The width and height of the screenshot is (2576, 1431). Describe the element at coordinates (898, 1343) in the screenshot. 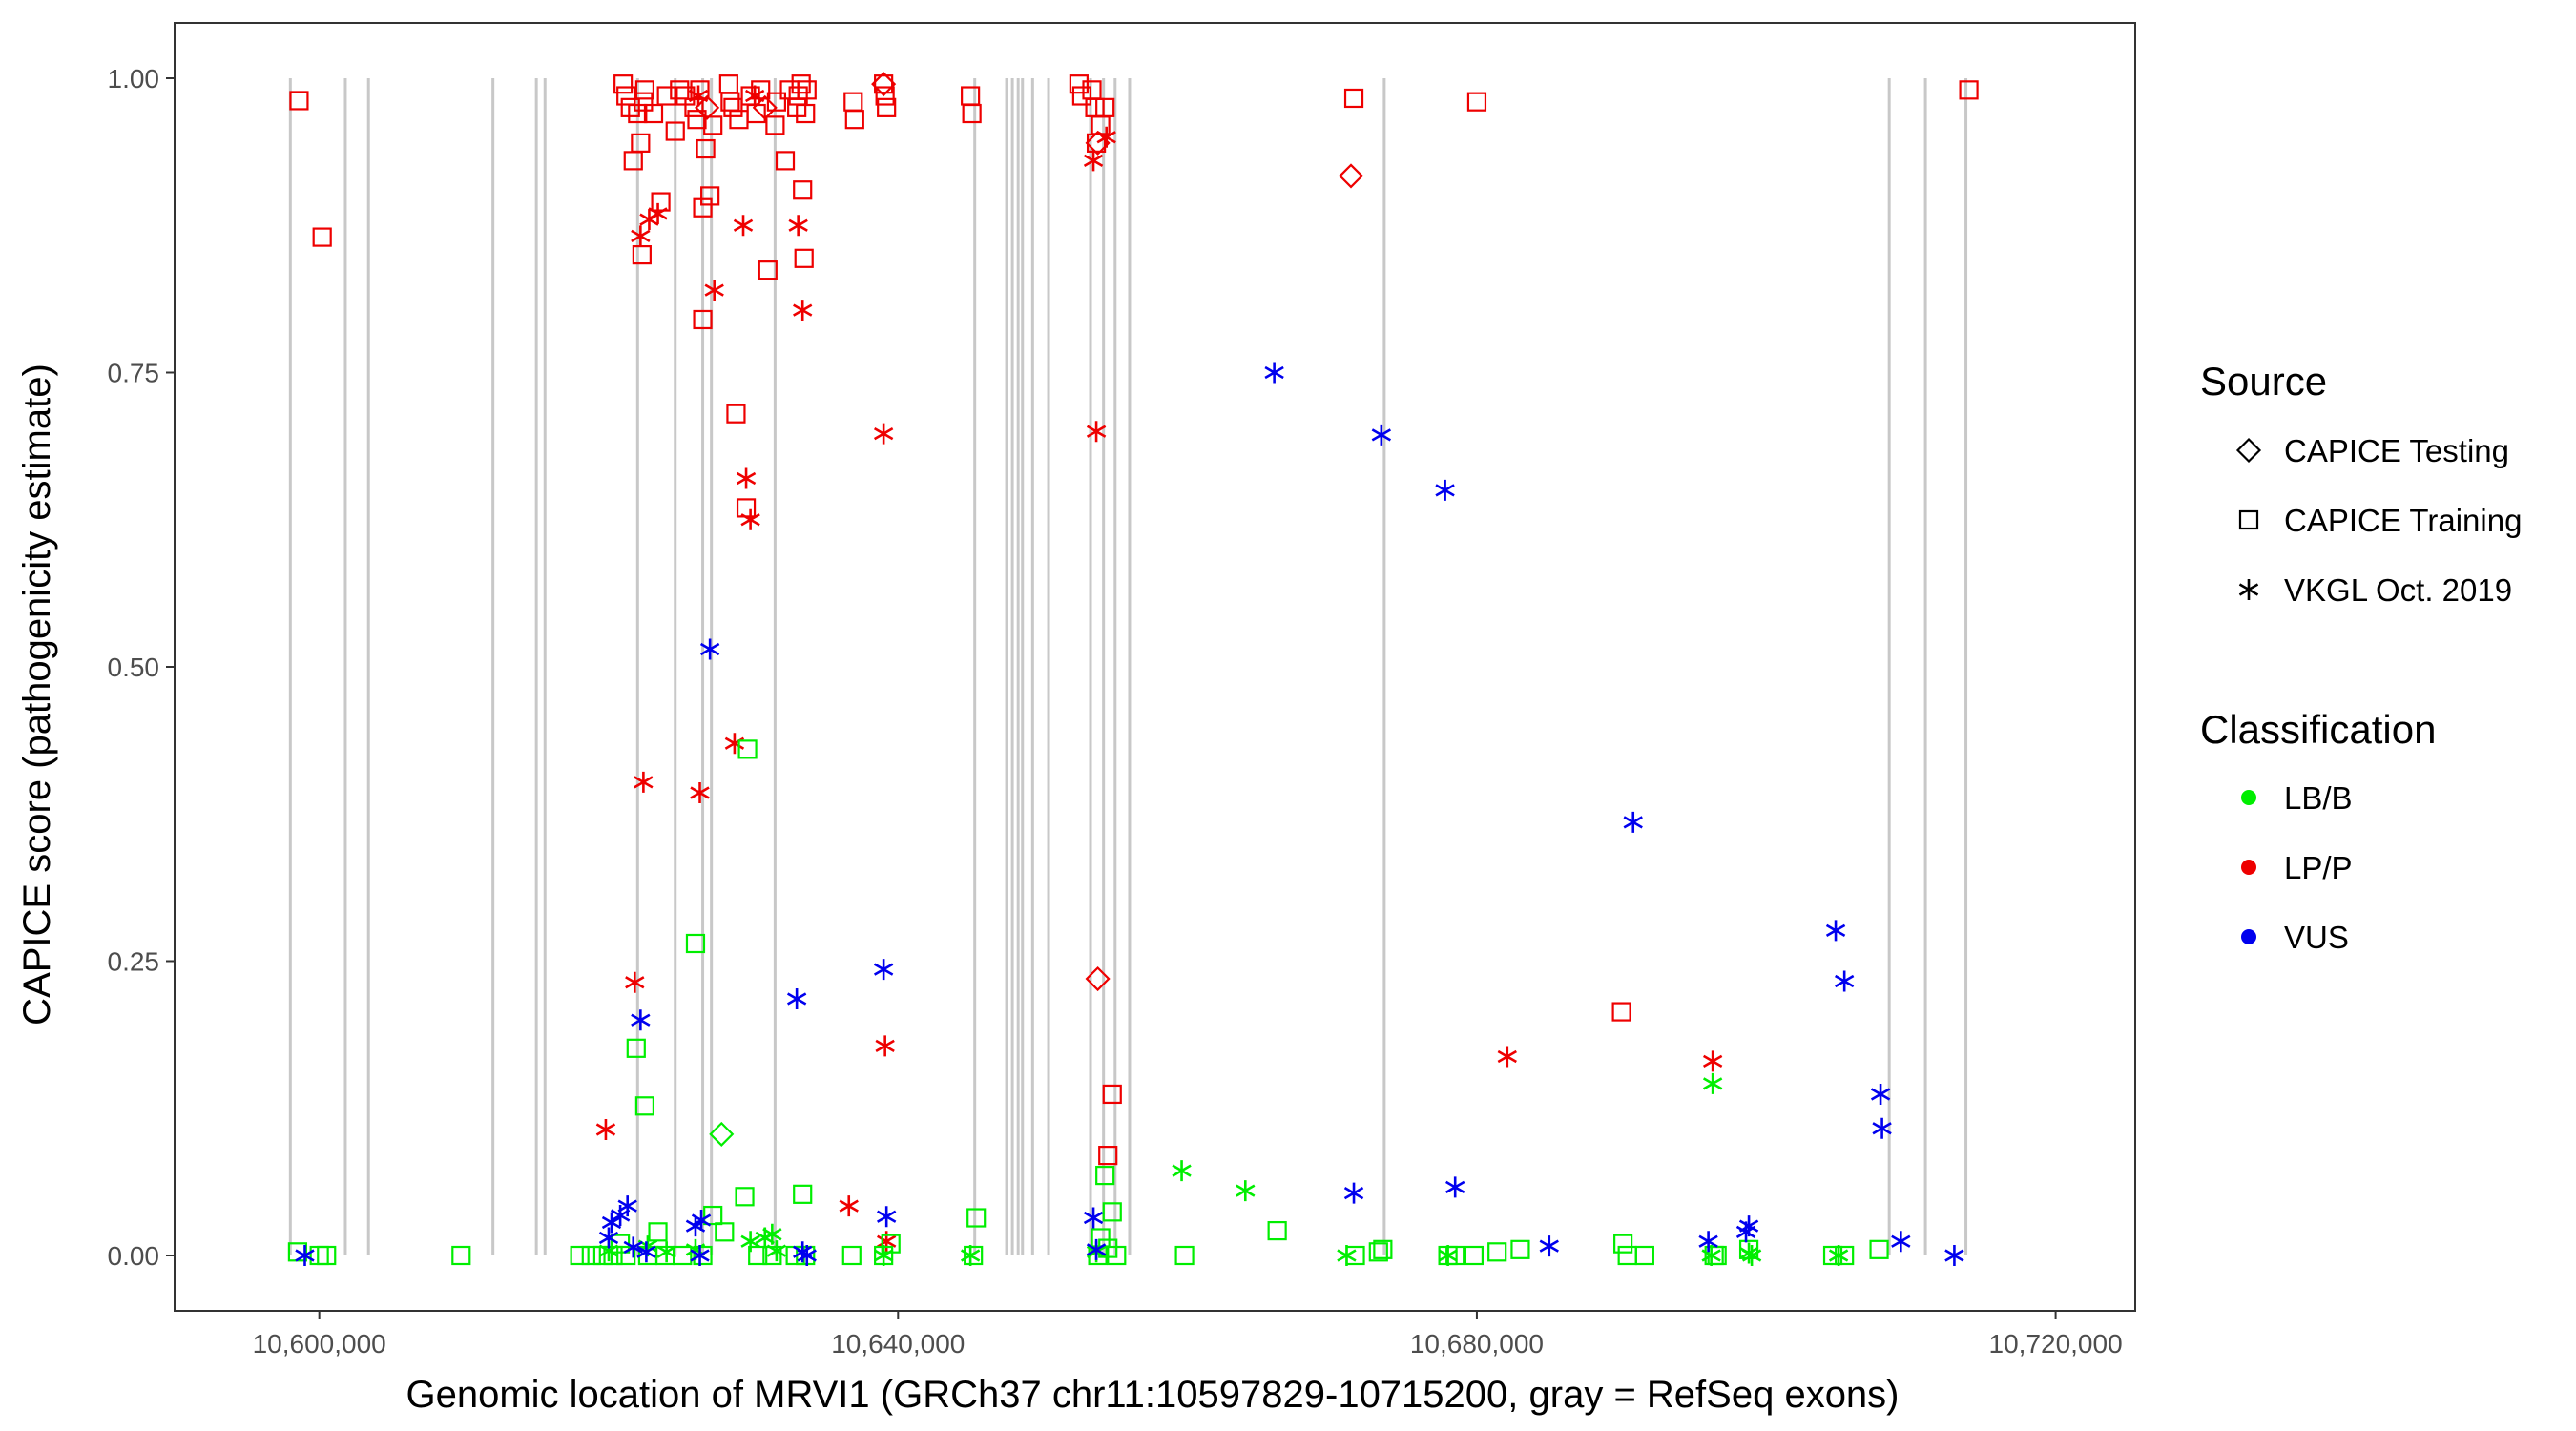

I see `x-tick-label: 10,640,000` at that location.